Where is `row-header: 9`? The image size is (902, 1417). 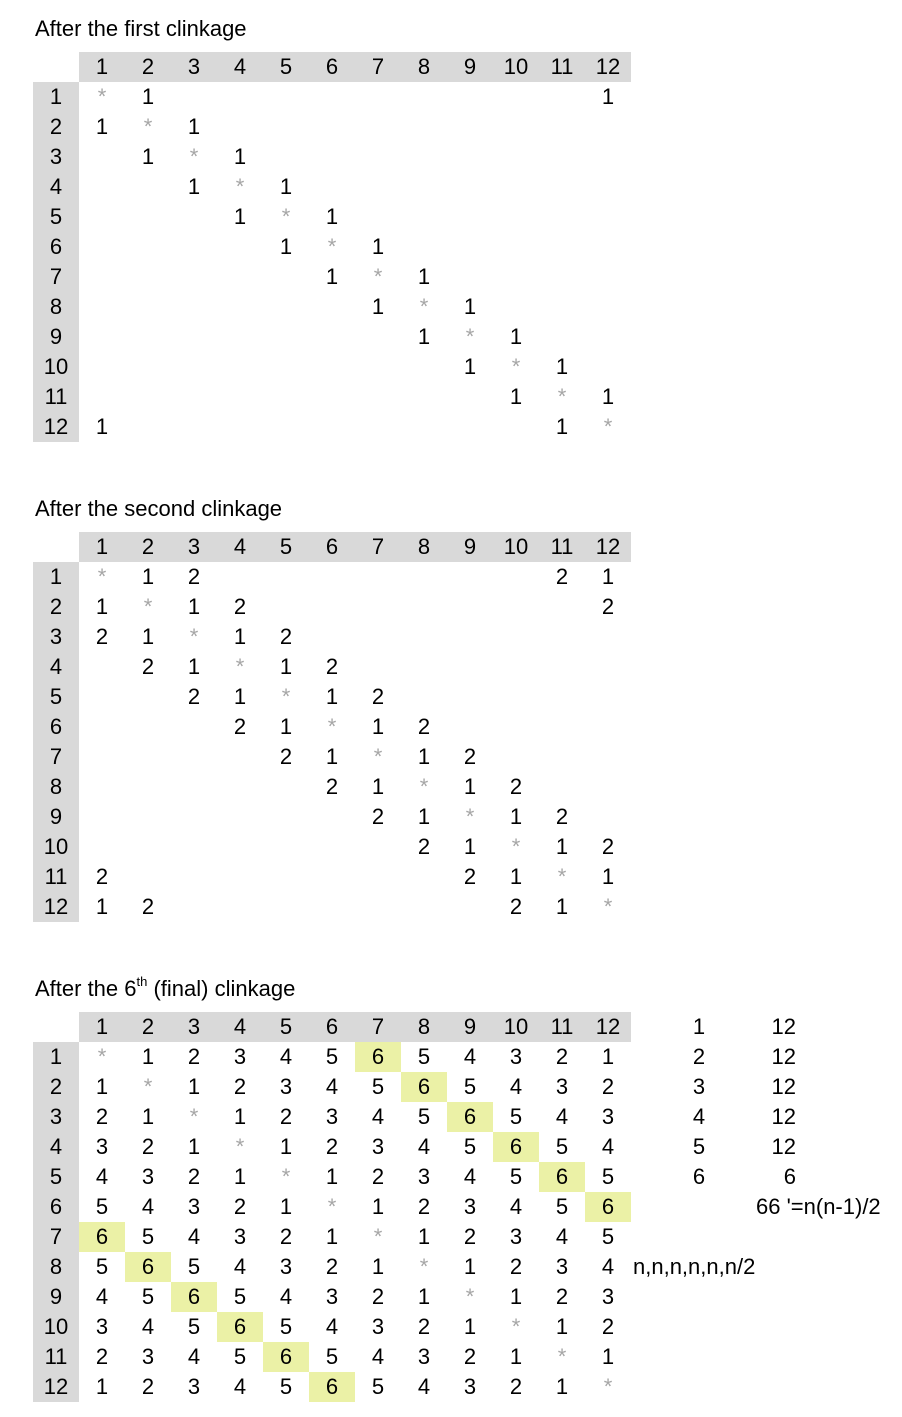
row-header: 9 is located at coordinates (56, 337).